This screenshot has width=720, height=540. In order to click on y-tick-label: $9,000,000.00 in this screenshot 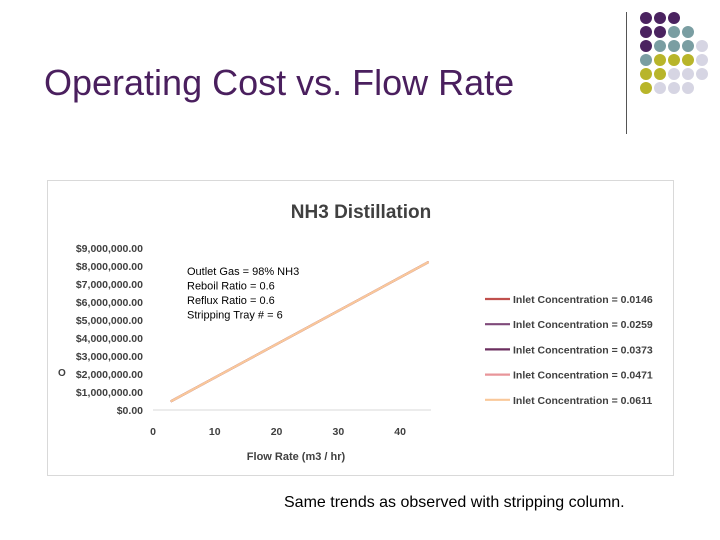, I will do `click(109, 249)`.